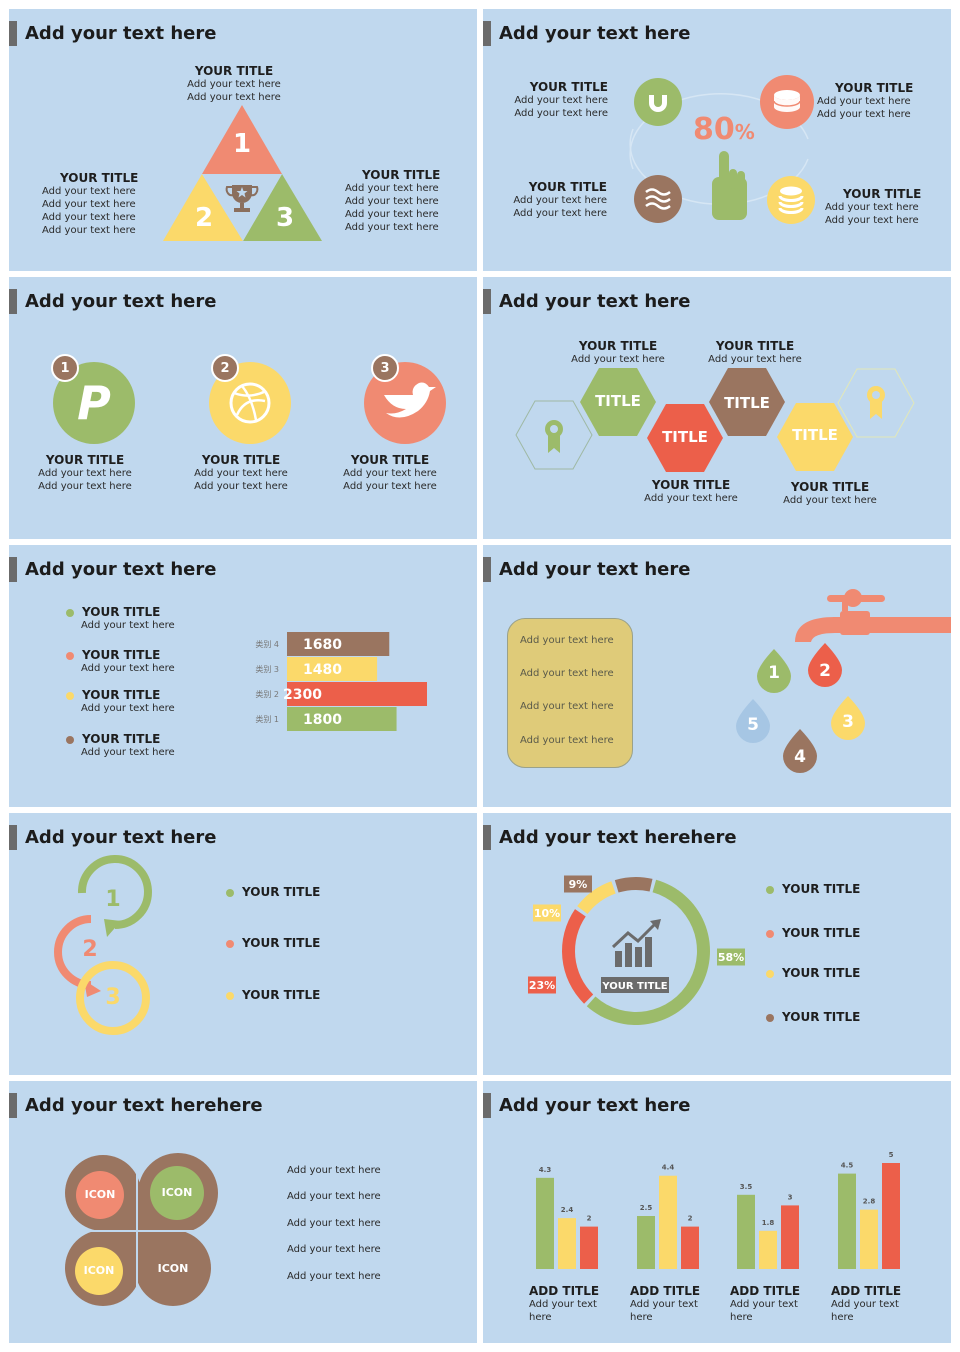 This screenshot has width=960, height=1352. I want to click on triangle-num-3: 3, so click(285, 218).